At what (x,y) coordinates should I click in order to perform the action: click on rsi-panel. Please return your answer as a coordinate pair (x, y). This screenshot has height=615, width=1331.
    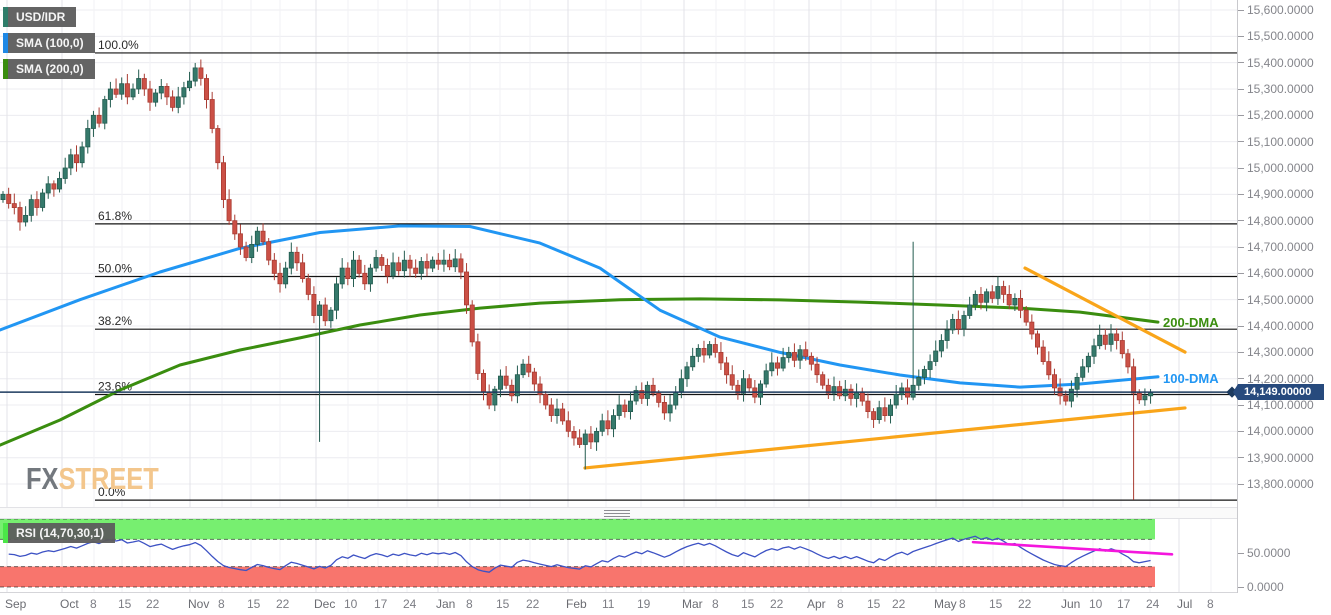
    Looking at the image, I should click on (618, 556).